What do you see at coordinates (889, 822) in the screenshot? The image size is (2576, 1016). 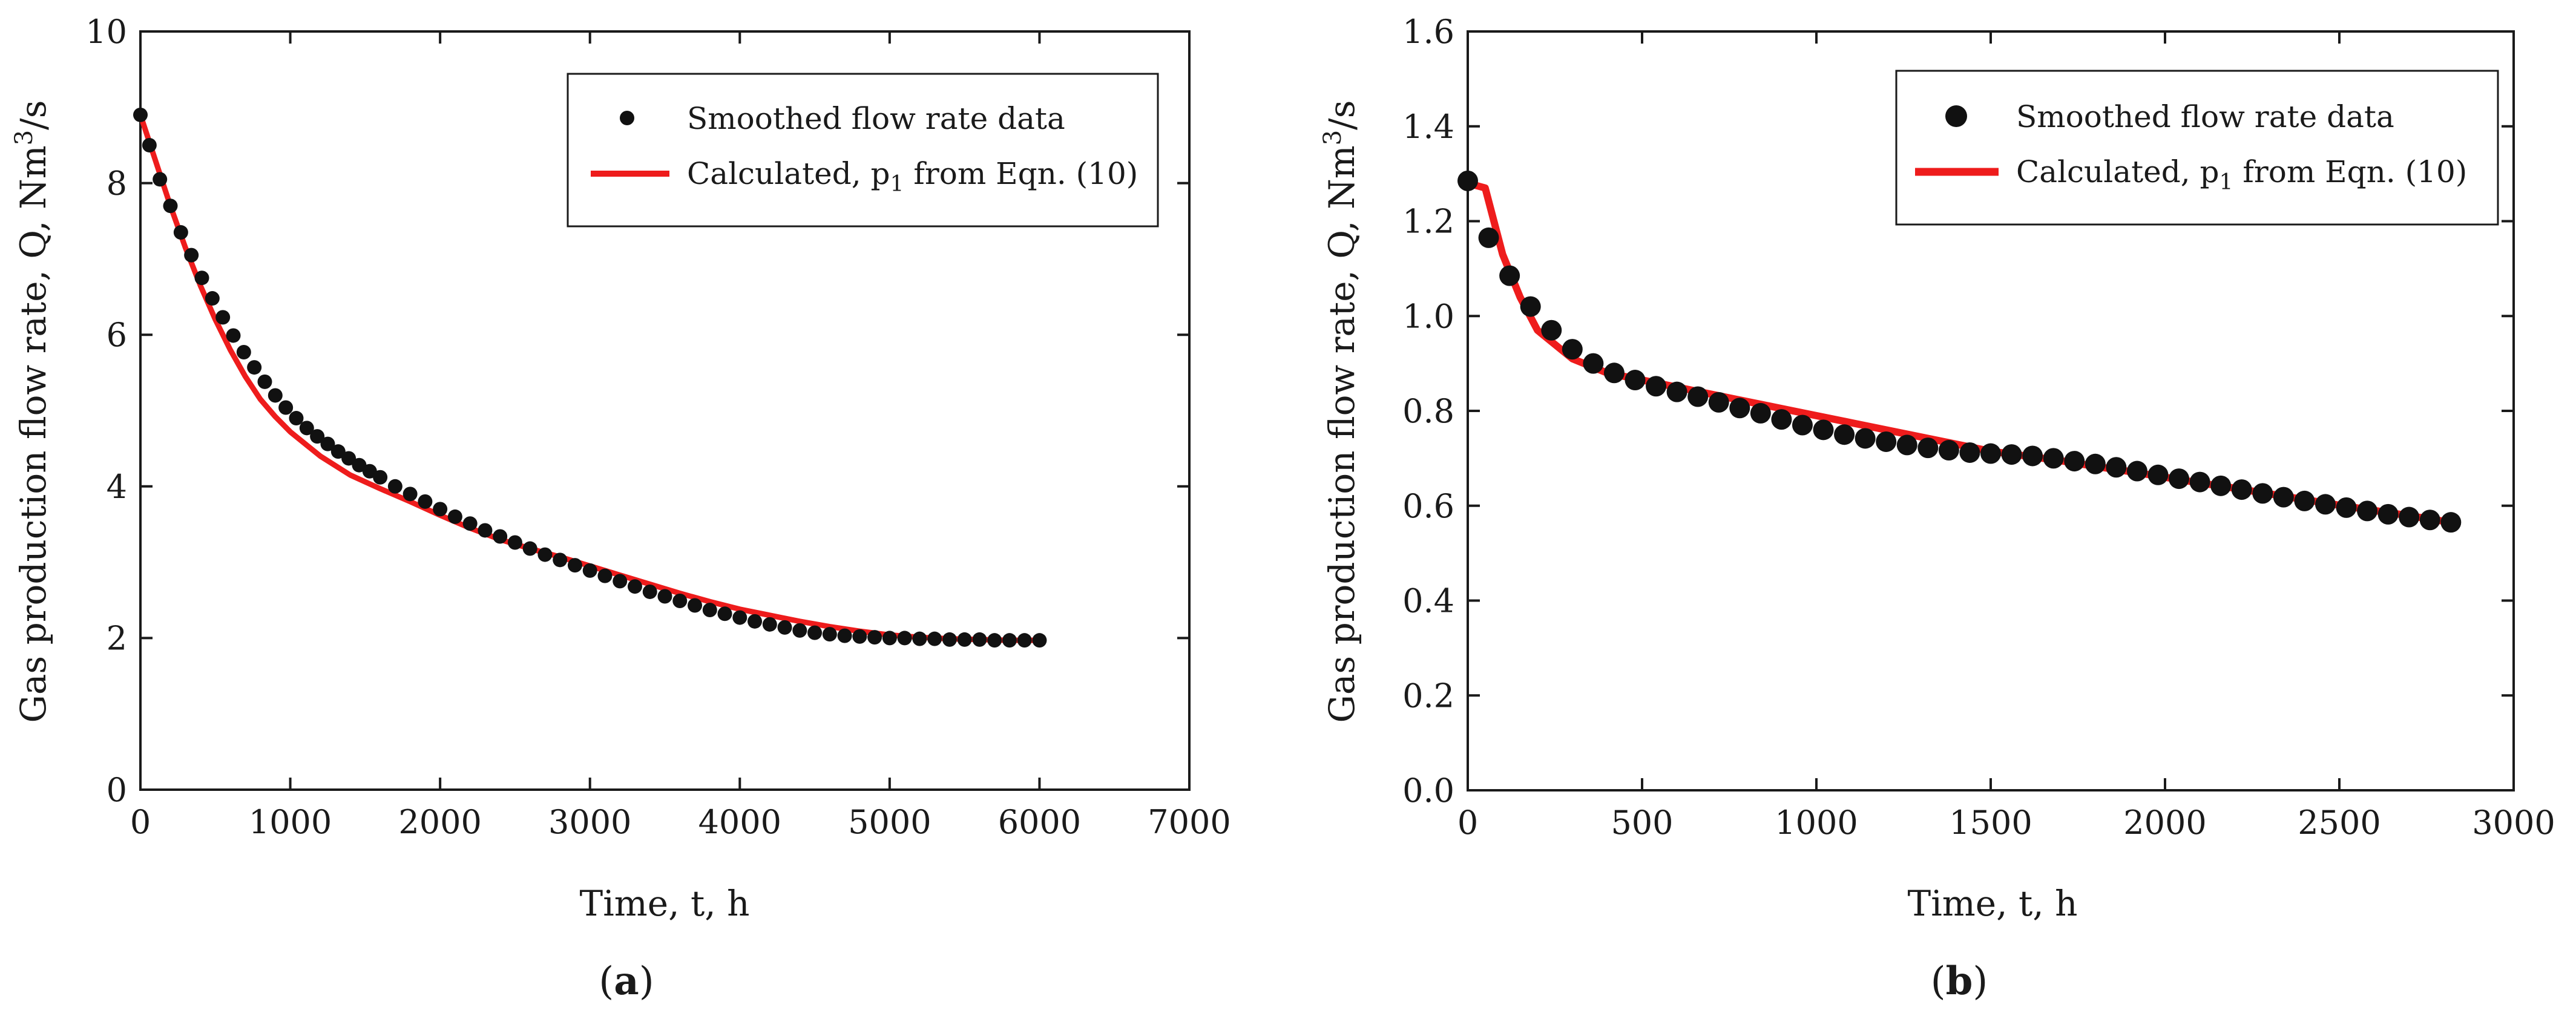 I see `x-tick-label: 5000` at bounding box center [889, 822].